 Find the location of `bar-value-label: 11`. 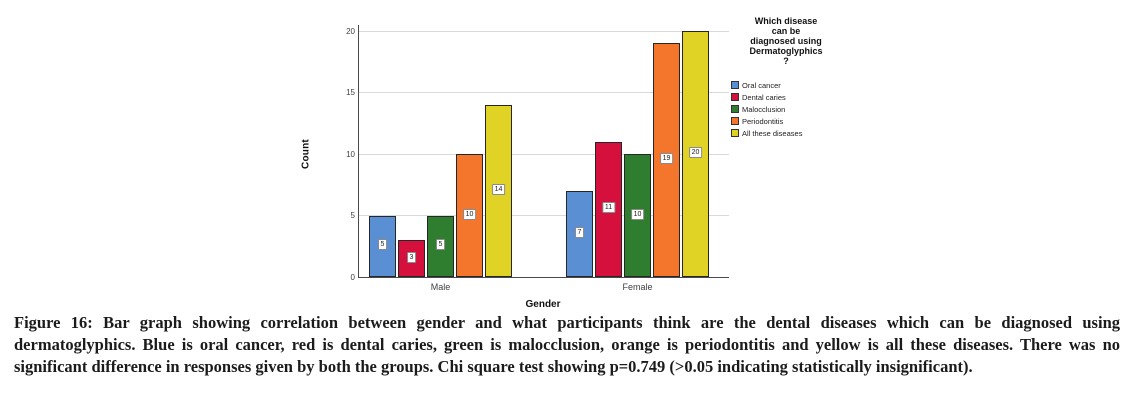

bar-value-label: 11 is located at coordinates (608, 208).